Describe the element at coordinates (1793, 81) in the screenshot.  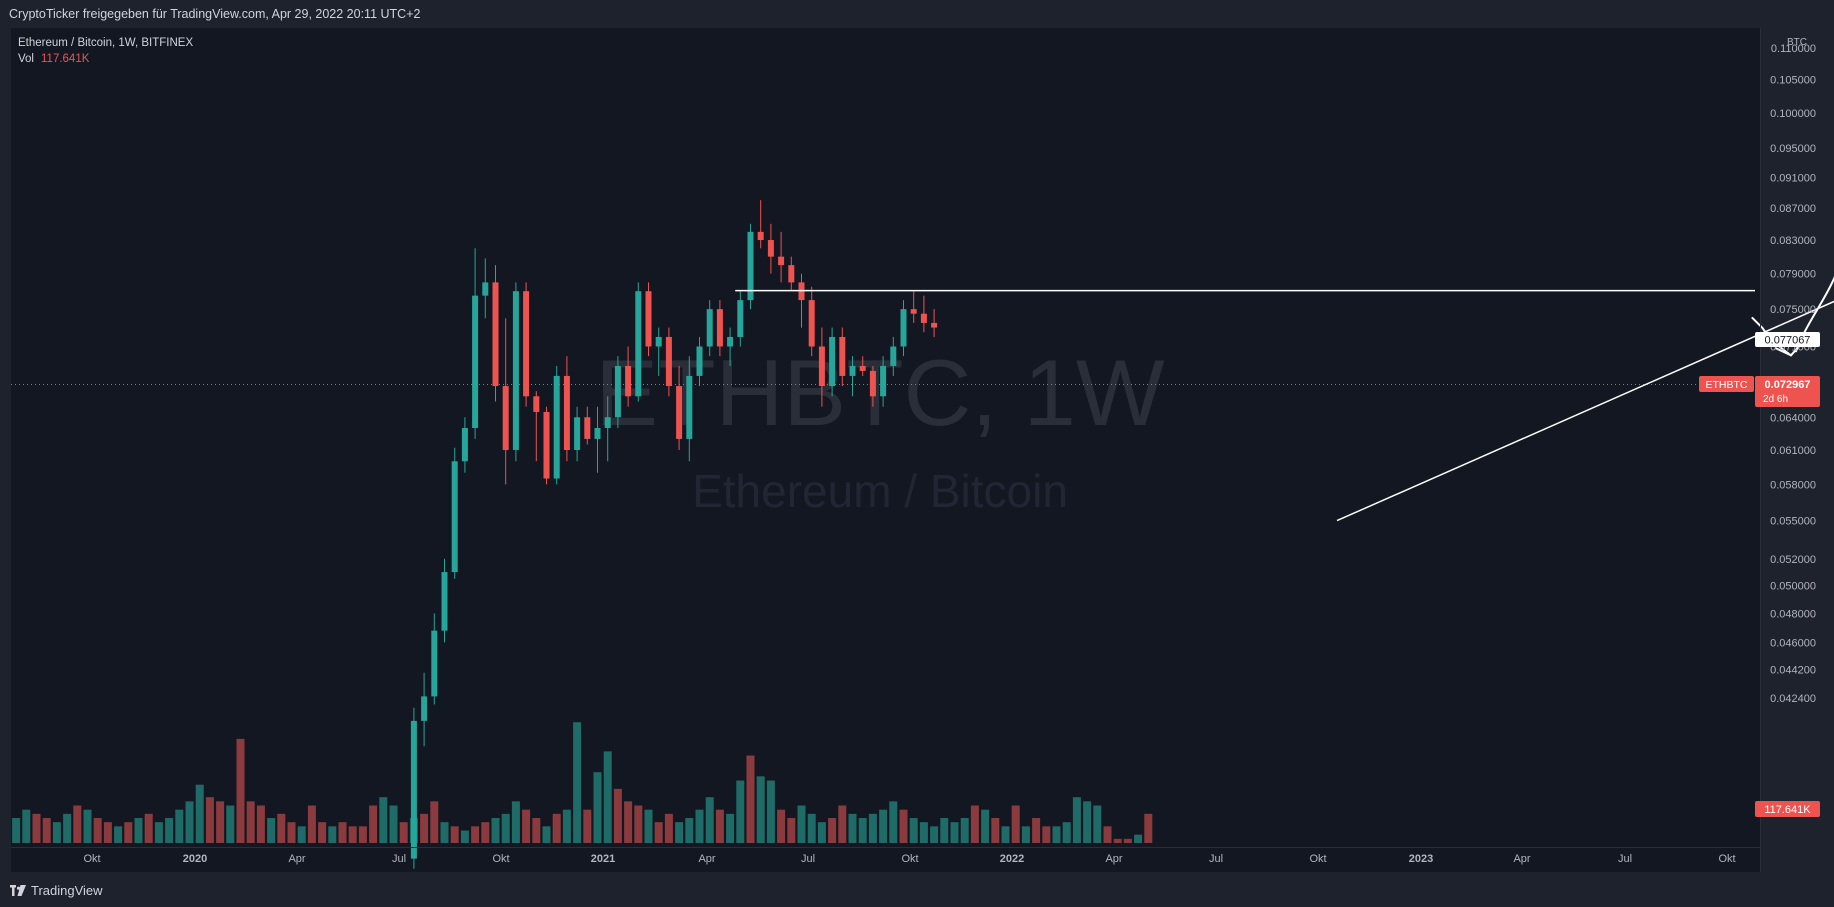
I see `price-tick-label: 0.105000` at that location.